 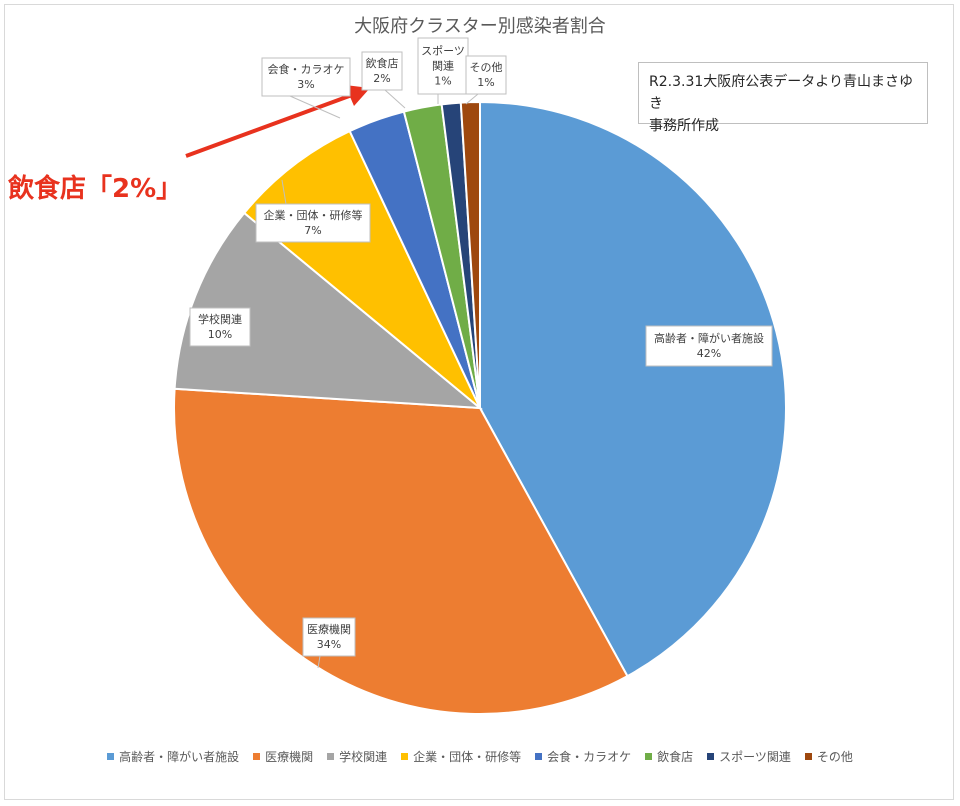 I want to click on chart-title: 大阪府クラスター別感染者割合, so click(x=480, y=26).